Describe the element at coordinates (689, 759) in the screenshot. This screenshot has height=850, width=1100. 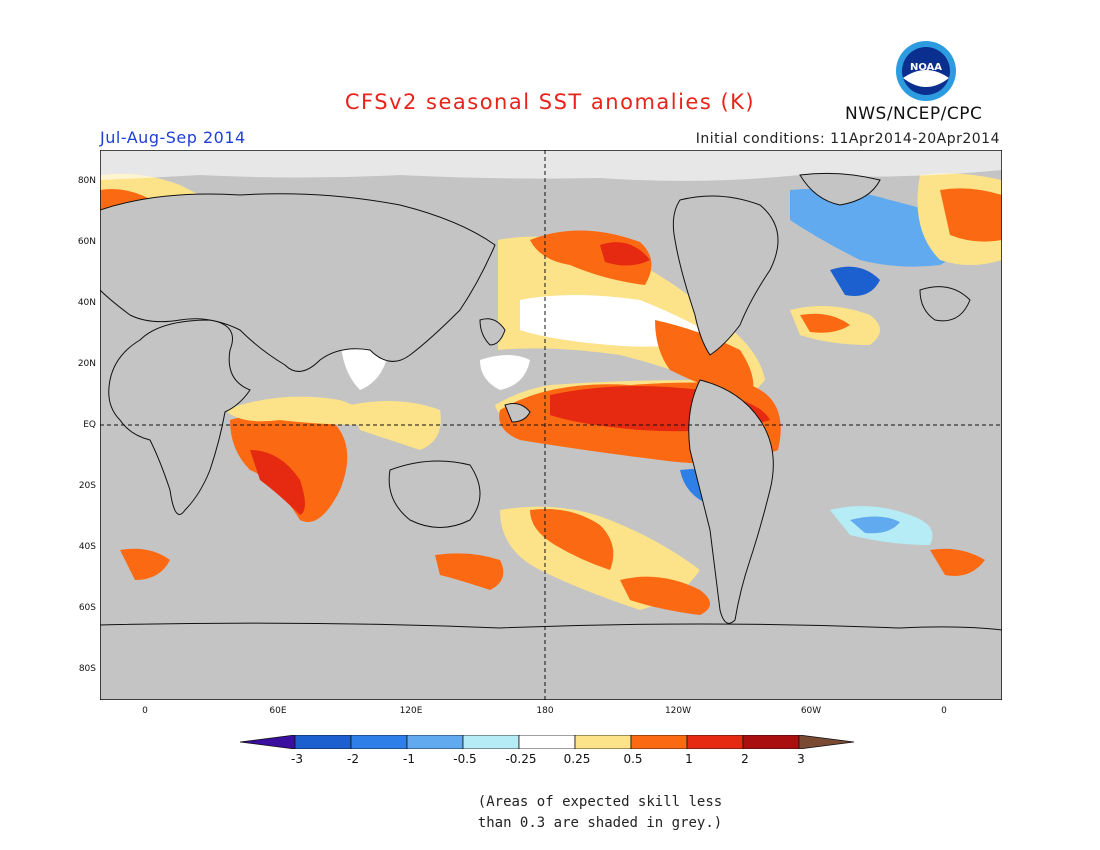
I see `colorbar-label-pos1: 1` at that location.